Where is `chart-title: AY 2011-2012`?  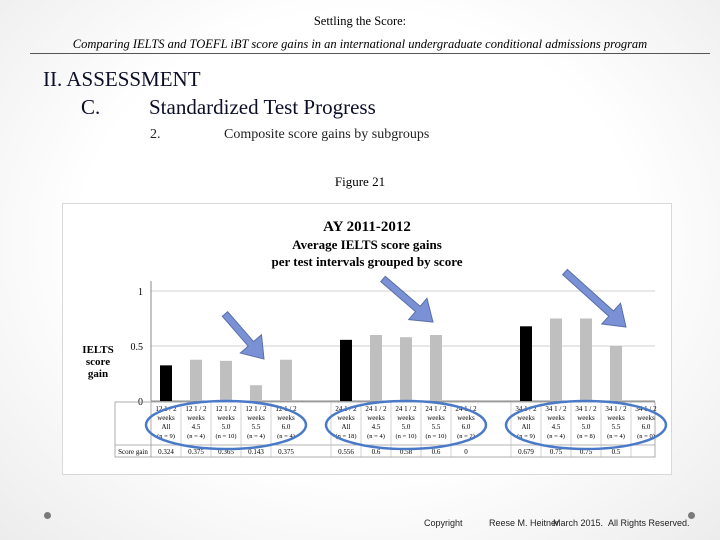
chart-title: AY 2011-2012 is located at coordinates (367, 227).